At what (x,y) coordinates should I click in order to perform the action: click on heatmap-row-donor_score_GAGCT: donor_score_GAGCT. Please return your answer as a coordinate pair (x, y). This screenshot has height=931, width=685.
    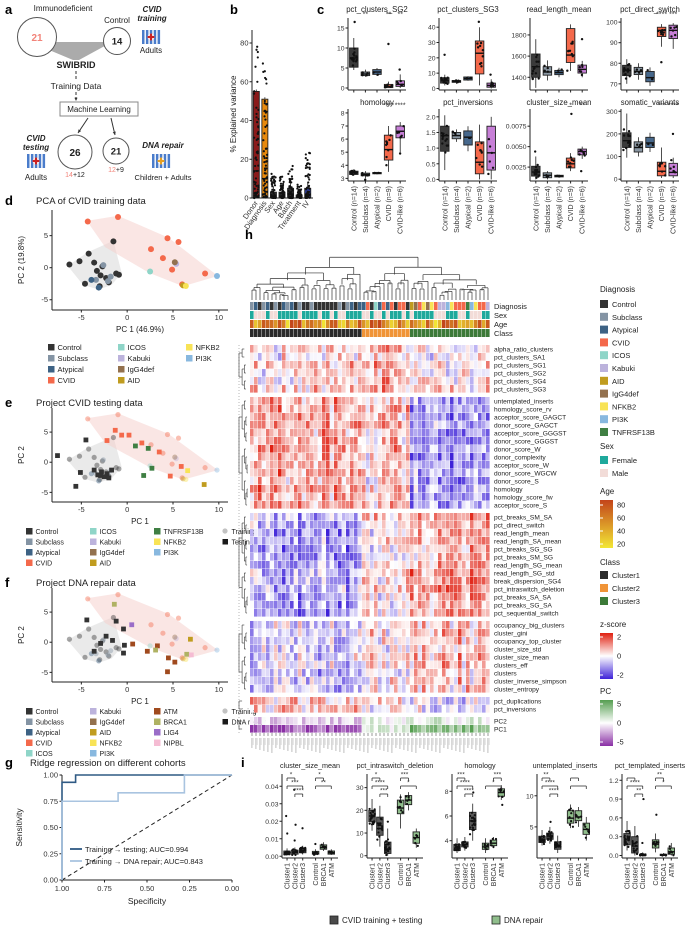
    Looking at the image, I should click on (526, 425).